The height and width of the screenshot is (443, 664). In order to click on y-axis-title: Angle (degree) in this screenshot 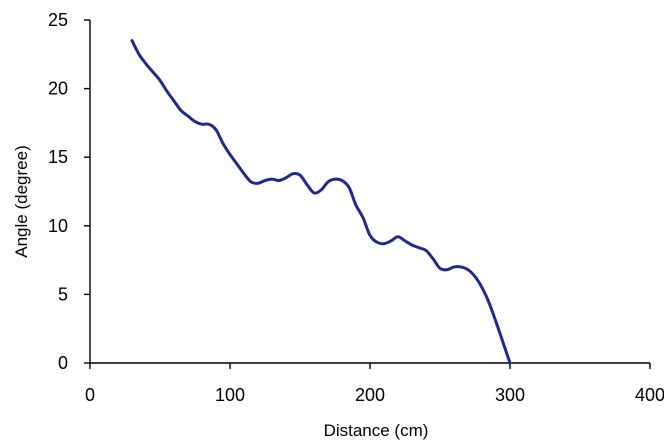, I will do `click(21, 201)`.